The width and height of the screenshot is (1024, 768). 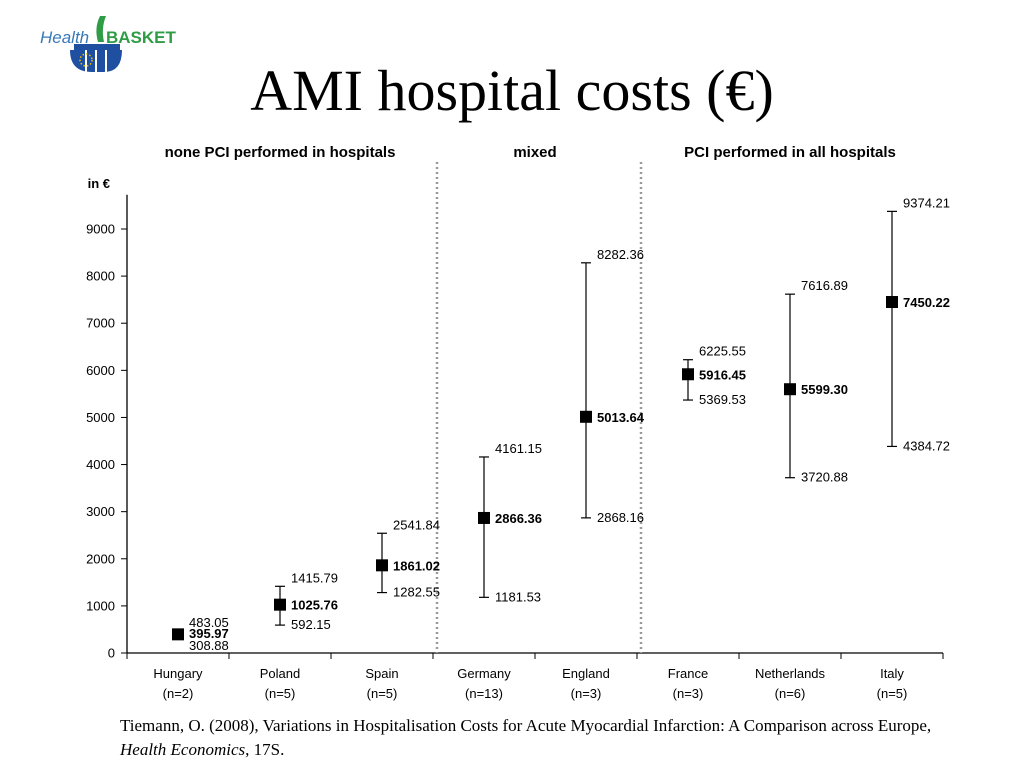 I want to click on citation-volume: , 17S., so click(x=265, y=749).